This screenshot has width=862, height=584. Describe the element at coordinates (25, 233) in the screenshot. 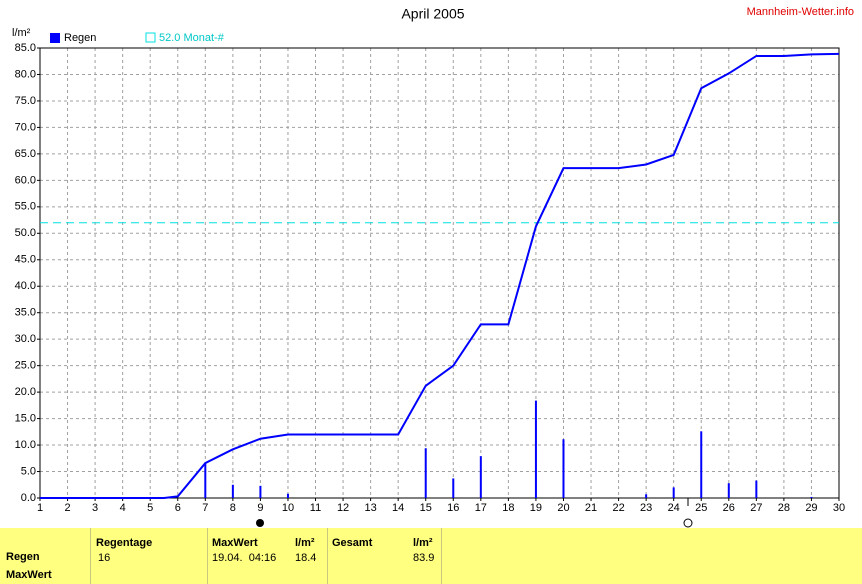

I see `y-tick-label: 50.0` at that location.